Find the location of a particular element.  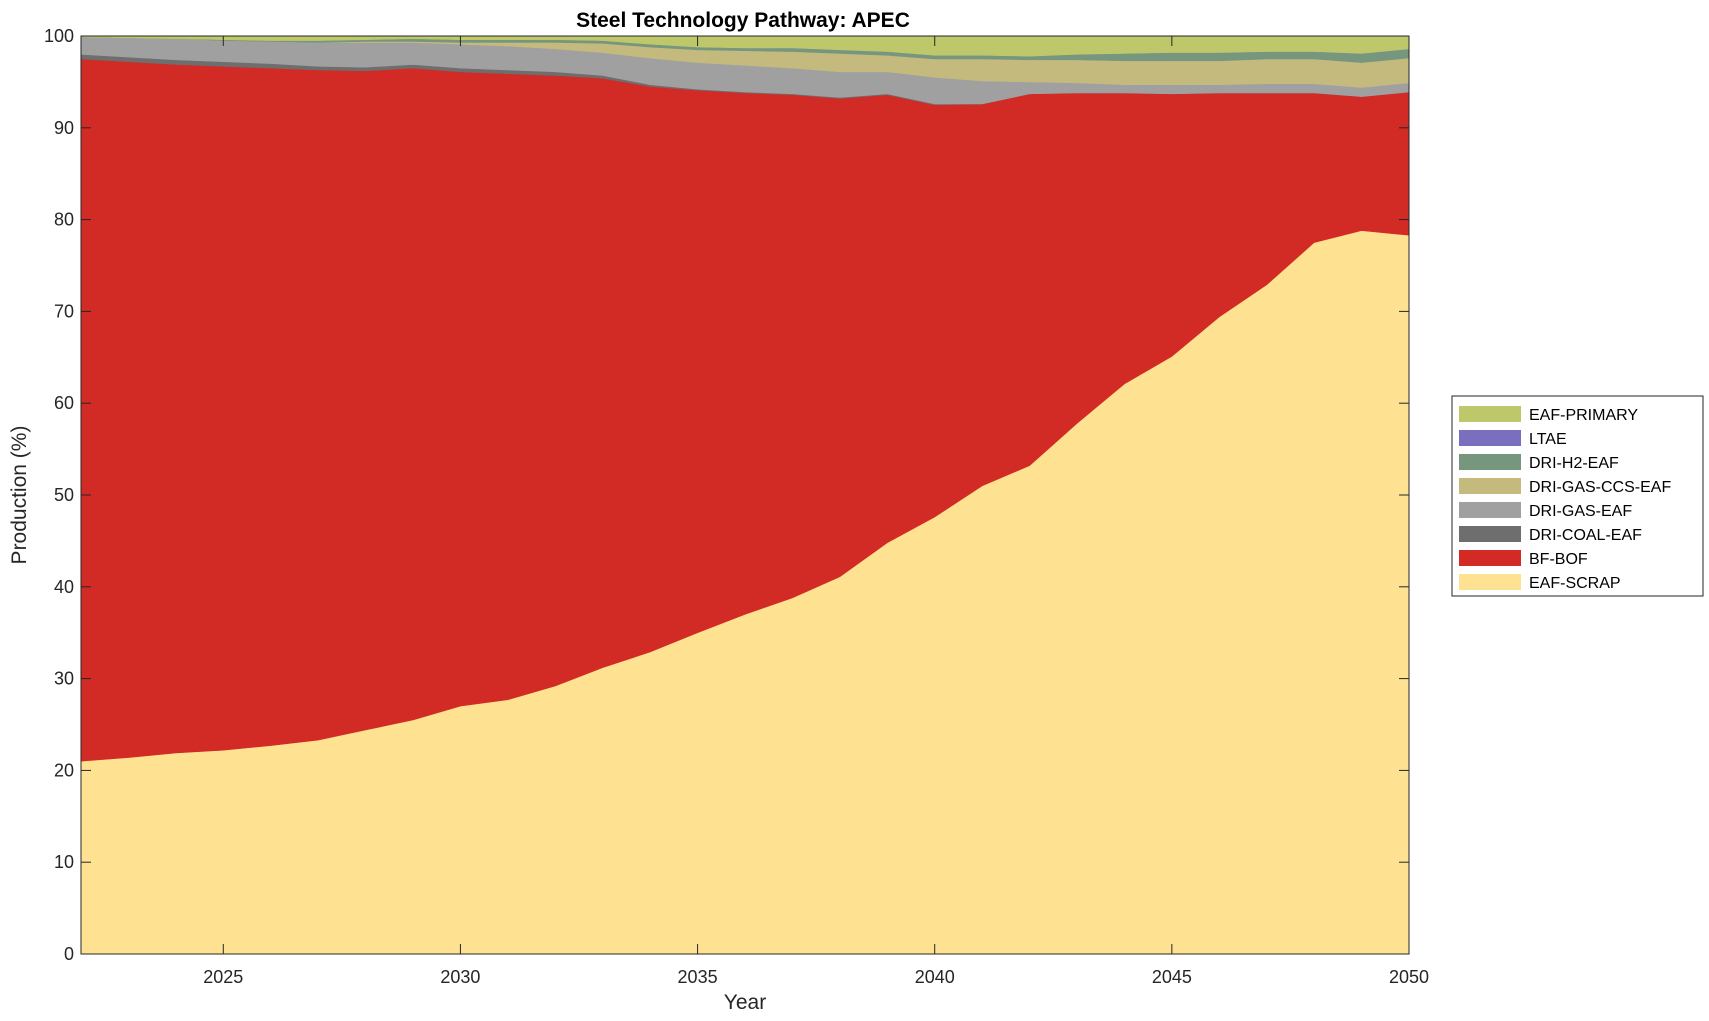

legend-label-eaf-scrap: EAF-SCRAP is located at coordinates (1575, 583).